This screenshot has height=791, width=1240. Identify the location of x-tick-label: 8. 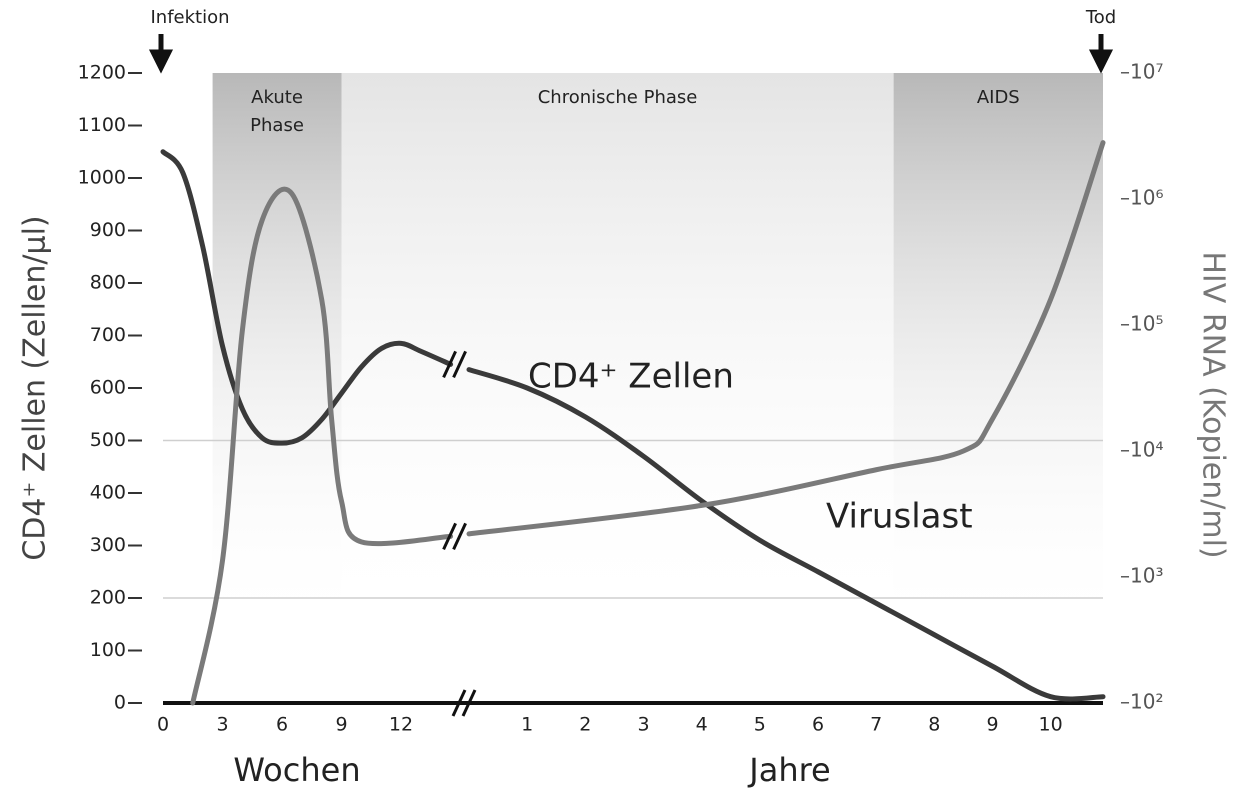
(934, 725).